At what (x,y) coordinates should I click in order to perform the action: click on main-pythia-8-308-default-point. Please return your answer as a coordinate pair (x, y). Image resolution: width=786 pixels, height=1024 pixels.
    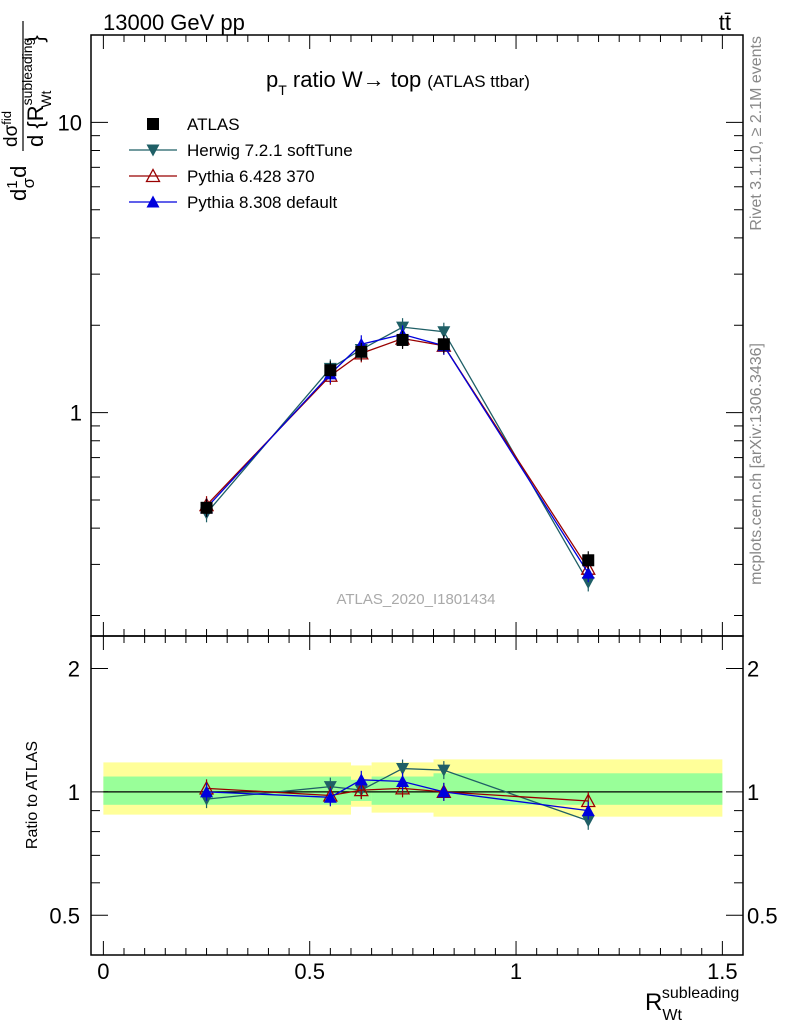
    Looking at the image, I should click on (588, 572).